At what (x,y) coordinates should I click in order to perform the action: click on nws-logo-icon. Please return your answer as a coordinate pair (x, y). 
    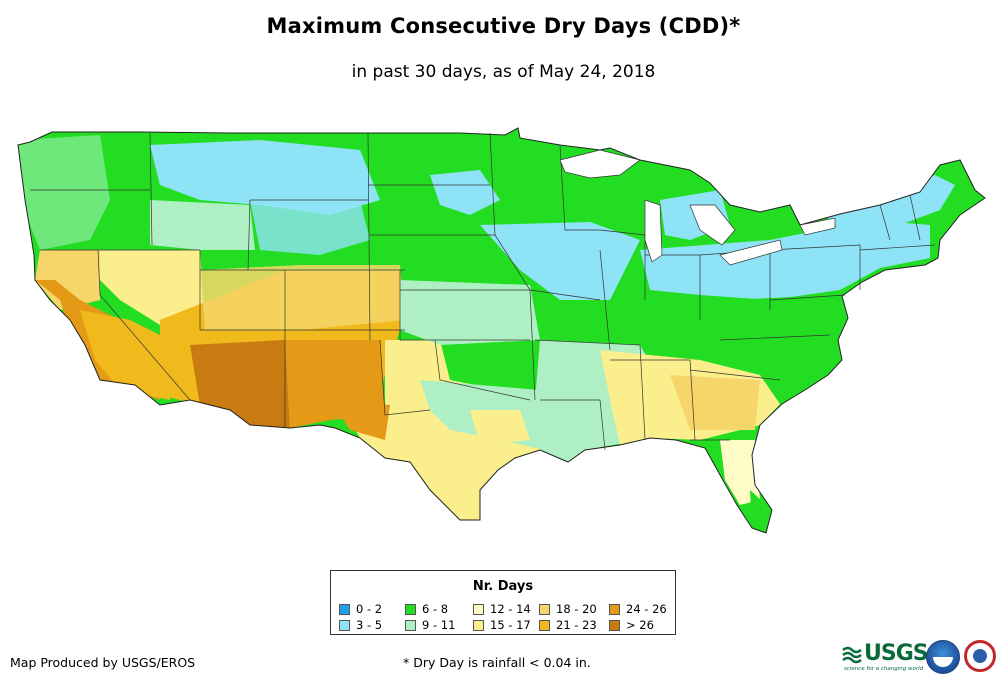
    Looking at the image, I should click on (980, 656).